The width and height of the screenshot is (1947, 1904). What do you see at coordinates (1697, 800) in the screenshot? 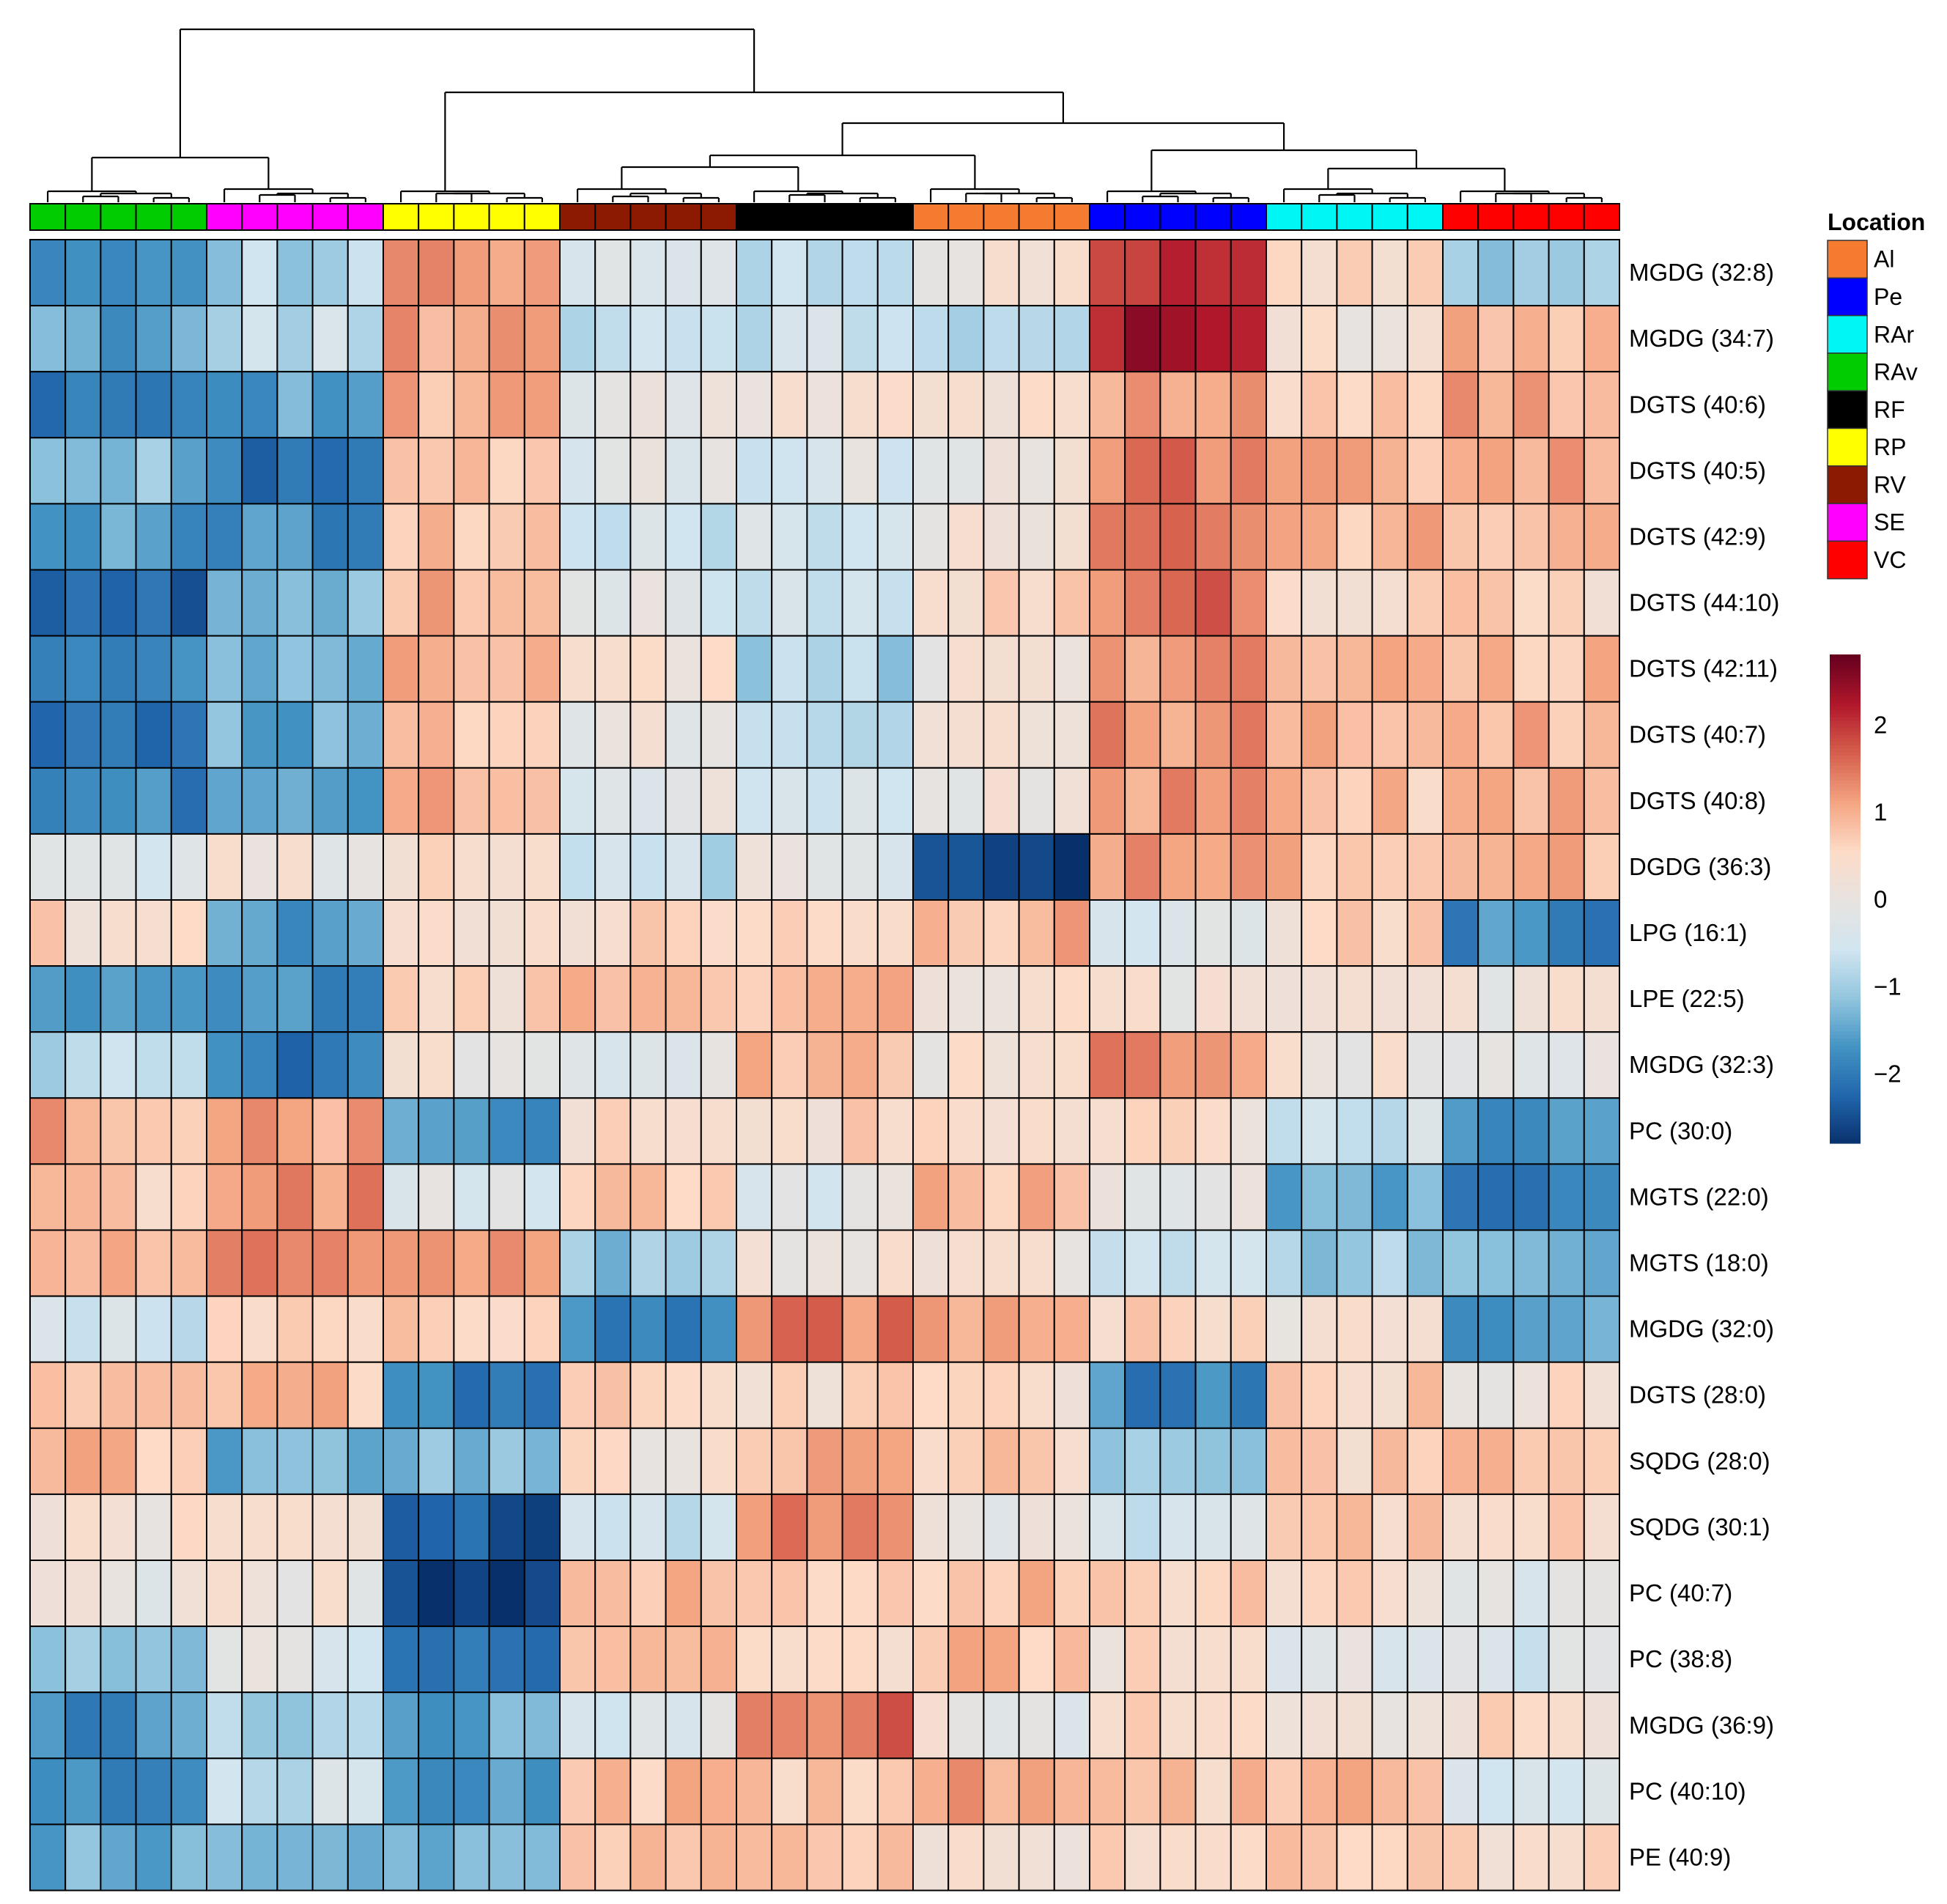
I see `row-label: DGTS (40:8)` at bounding box center [1697, 800].